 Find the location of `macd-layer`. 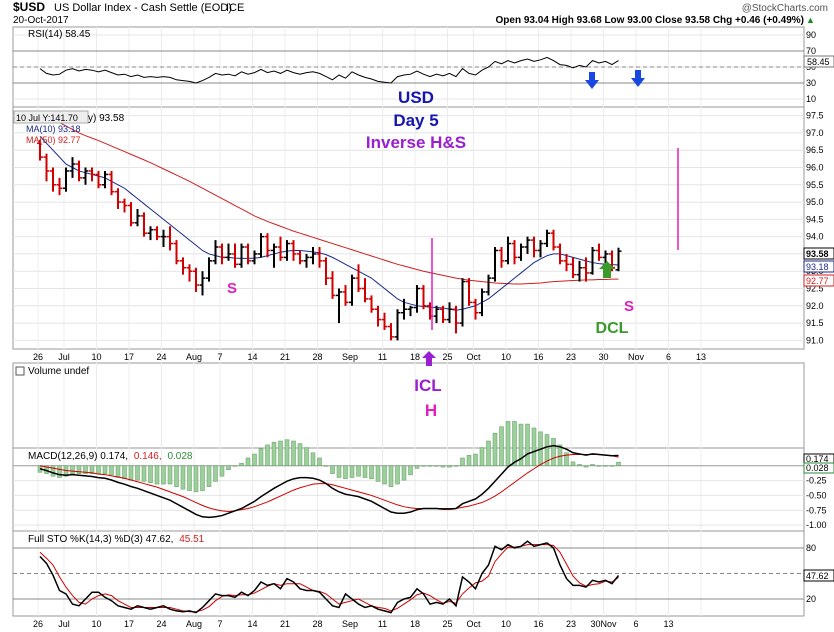

macd-layer is located at coordinates (408, 470).